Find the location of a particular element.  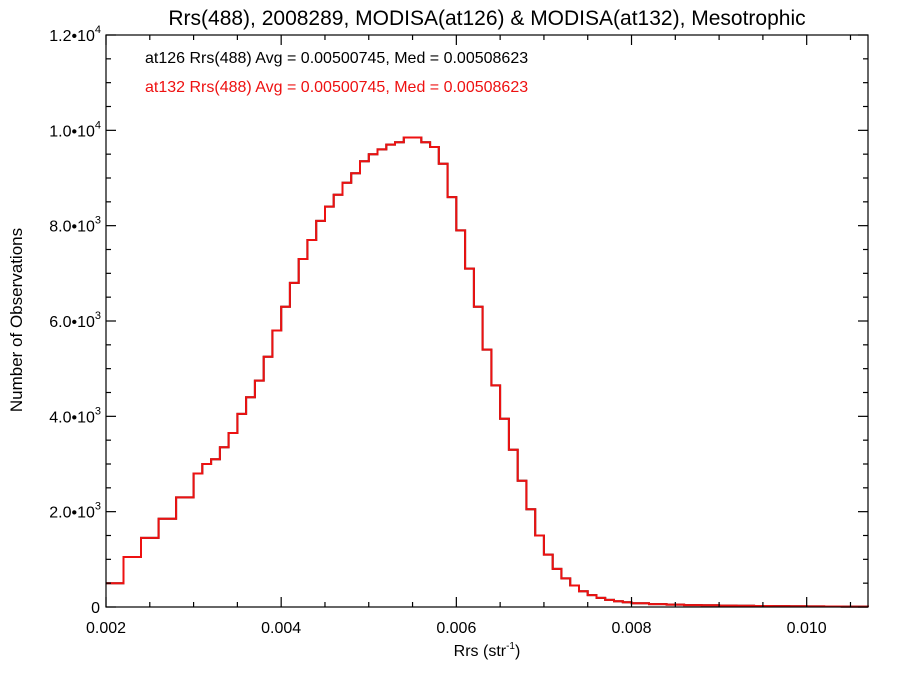

y-tick-label: 6.0•103 is located at coordinates (75, 320).